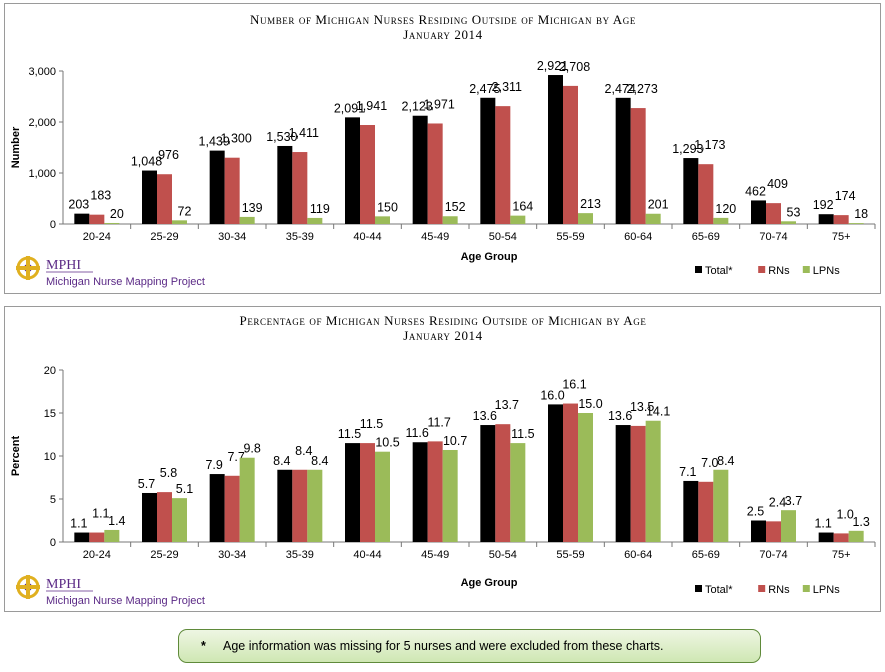 This screenshot has height=672, width=885. I want to click on data-label: 2.5, so click(755, 512).